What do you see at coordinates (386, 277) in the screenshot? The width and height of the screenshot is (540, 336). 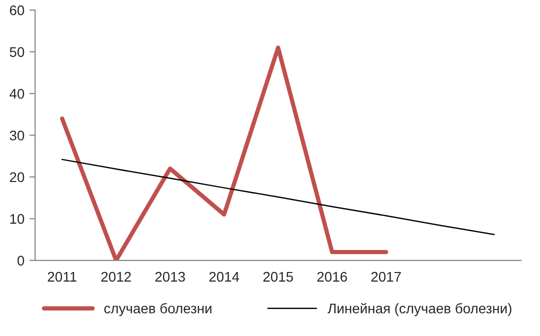 I see `x-tick-label: 2017` at bounding box center [386, 277].